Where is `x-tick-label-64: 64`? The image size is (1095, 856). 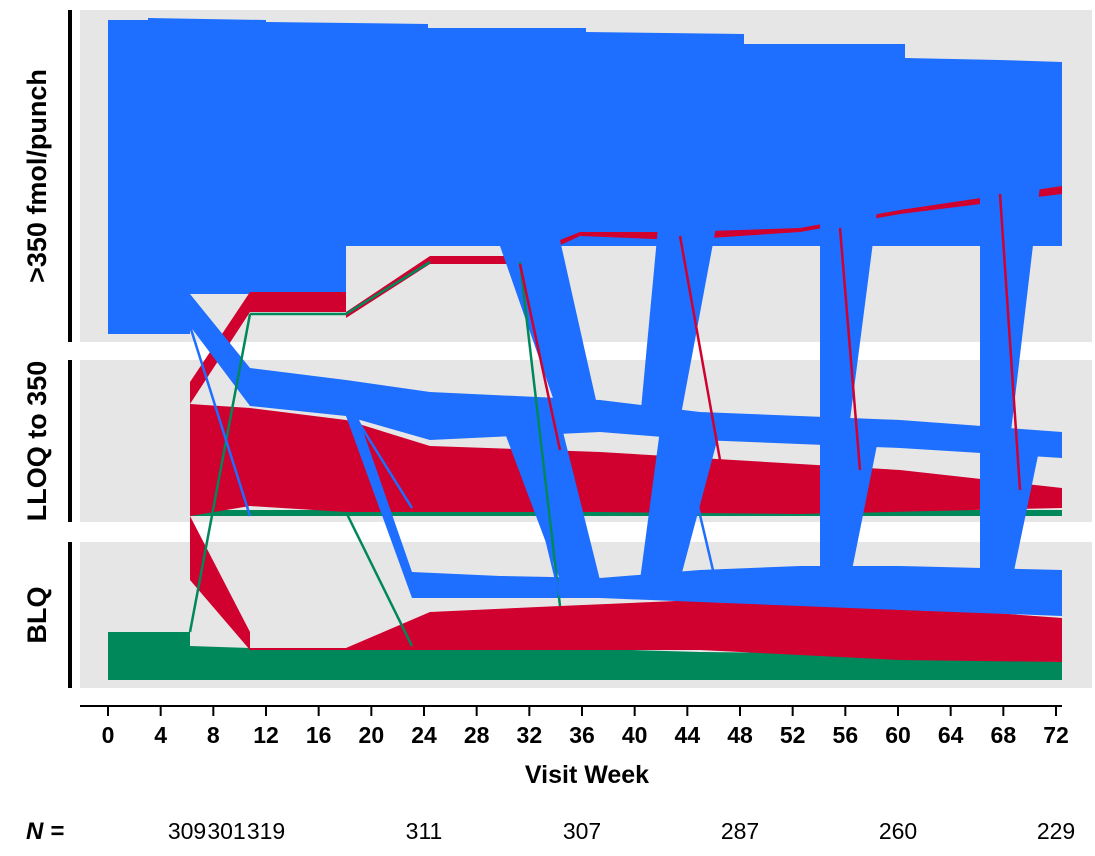
x-tick-label-64: 64 is located at coordinates (951, 735).